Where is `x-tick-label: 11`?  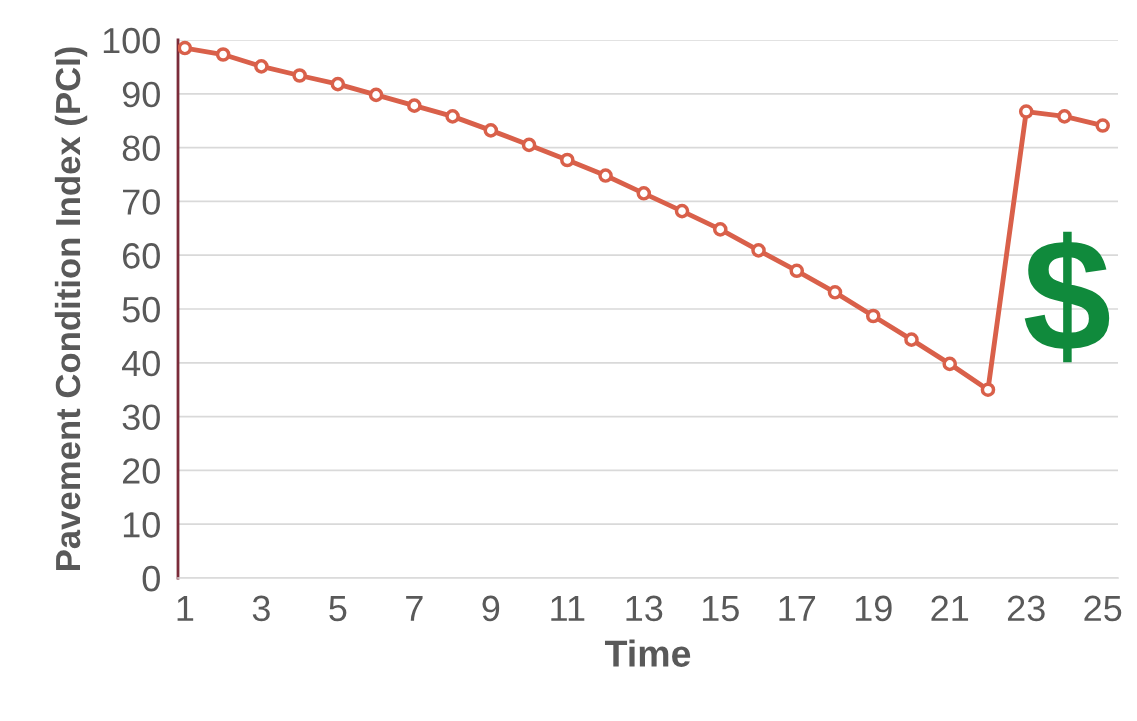 x-tick-label: 11 is located at coordinates (568, 608).